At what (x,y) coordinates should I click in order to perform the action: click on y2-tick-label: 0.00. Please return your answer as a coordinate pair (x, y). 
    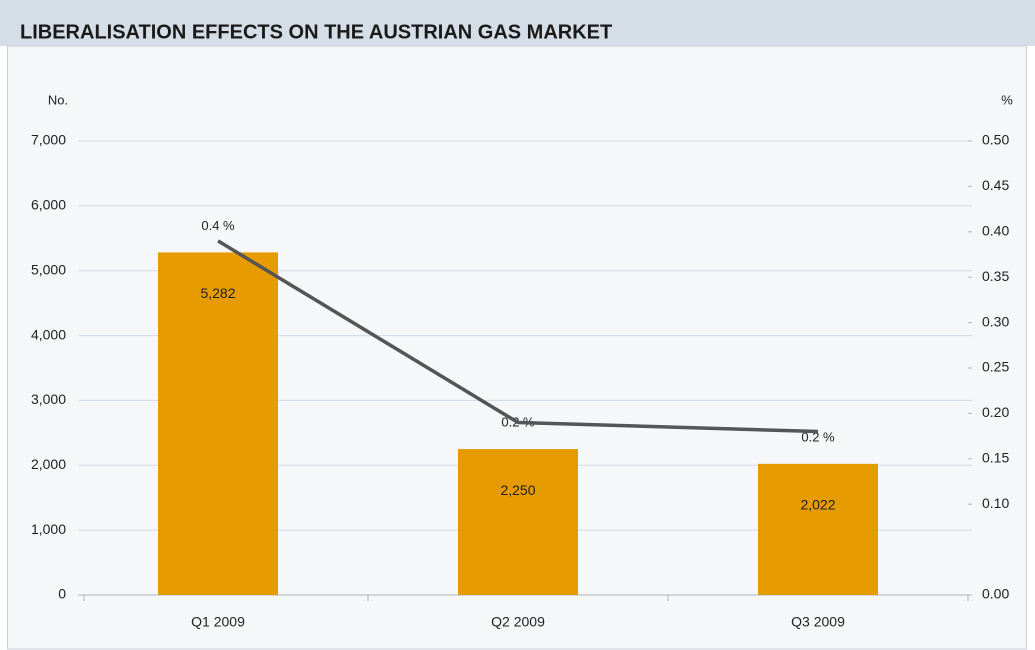
    Looking at the image, I should click on (995, 594).